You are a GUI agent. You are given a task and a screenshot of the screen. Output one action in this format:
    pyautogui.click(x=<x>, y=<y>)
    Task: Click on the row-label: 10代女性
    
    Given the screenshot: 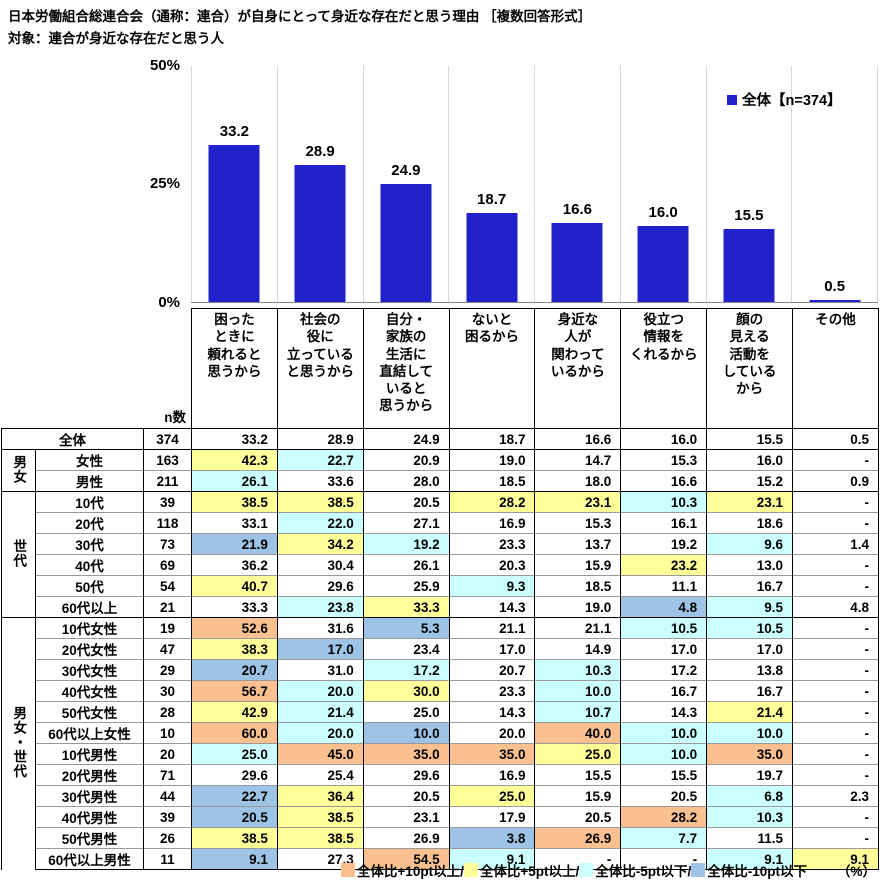 What is the action you would take?
    pyautogui.click(x=89, y=628)
    